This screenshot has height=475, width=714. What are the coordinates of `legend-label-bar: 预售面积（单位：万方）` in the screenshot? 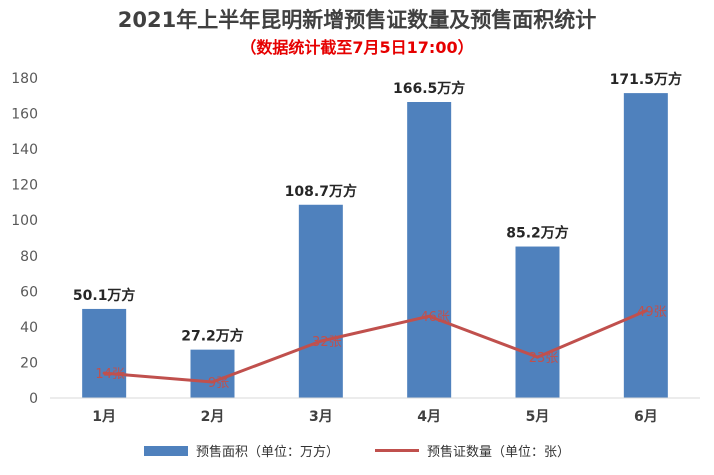 It's located at (267, 452).